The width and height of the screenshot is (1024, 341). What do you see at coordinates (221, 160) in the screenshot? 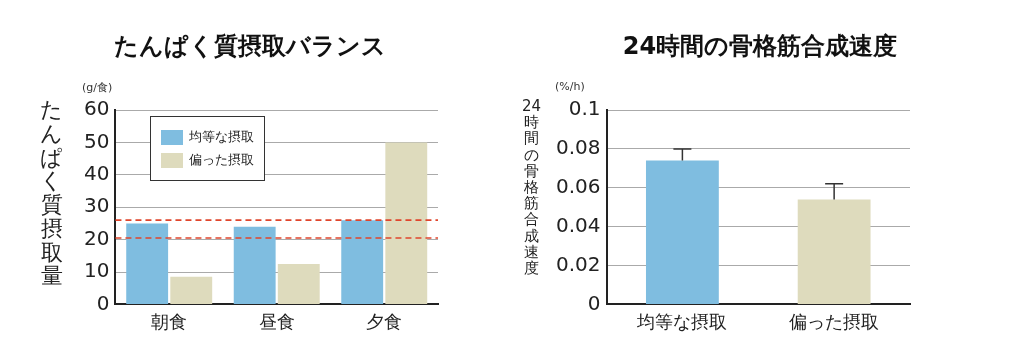
I see `legend-label: 偏った摂取` at bounding box center [221, 160].